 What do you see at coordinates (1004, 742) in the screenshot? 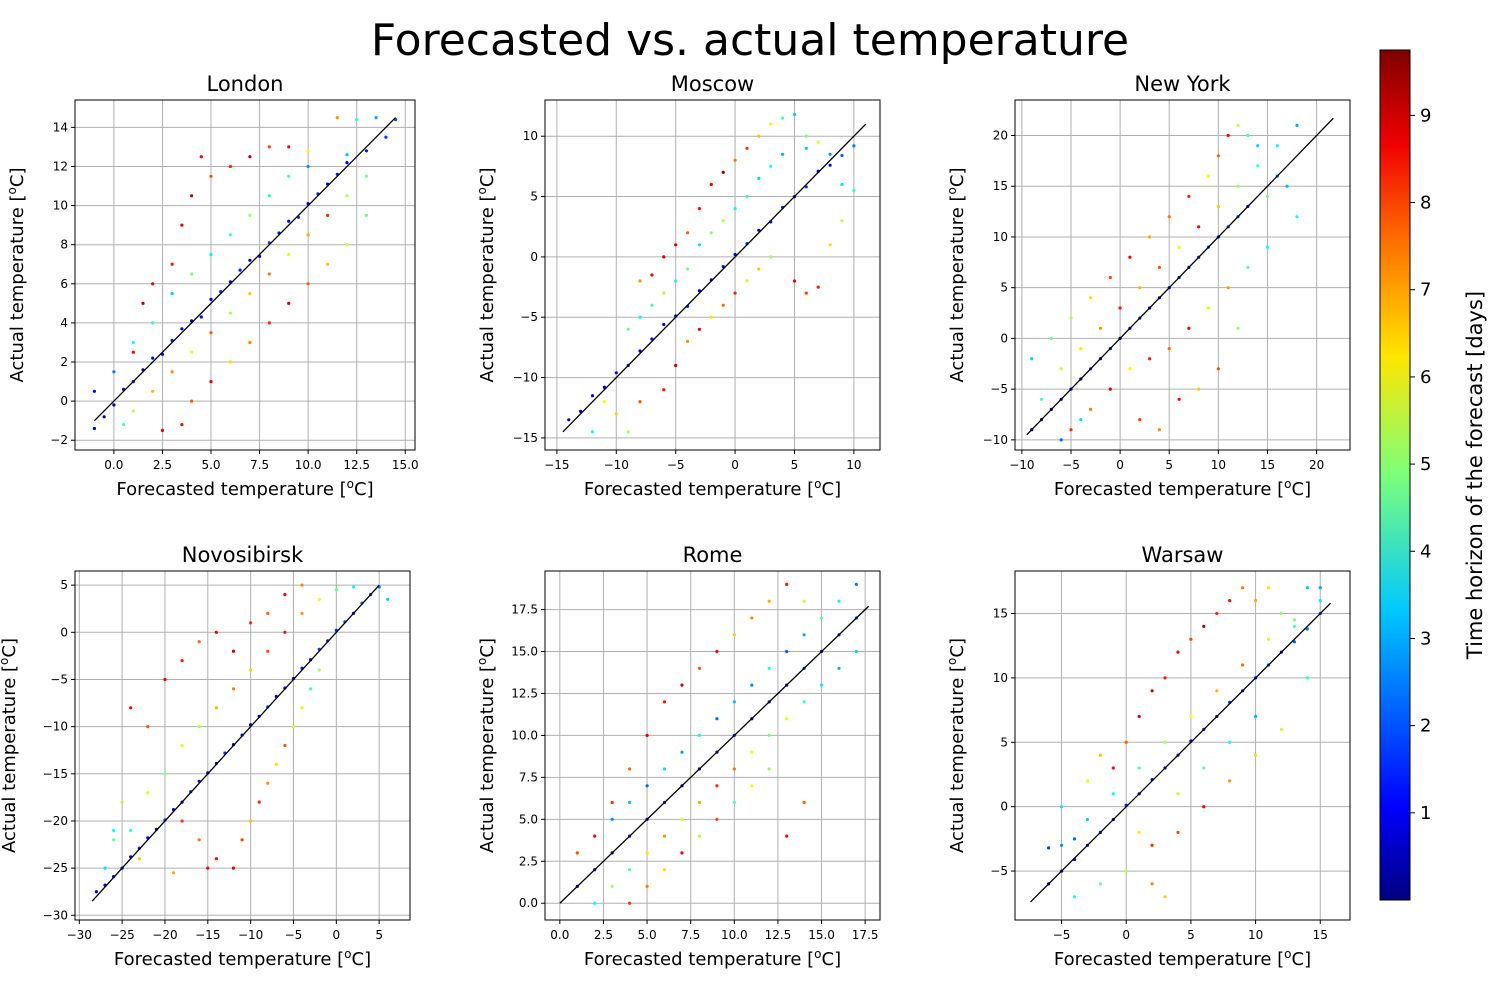
I see `y-tick-label: 5` at bounding box center [1004, 742].